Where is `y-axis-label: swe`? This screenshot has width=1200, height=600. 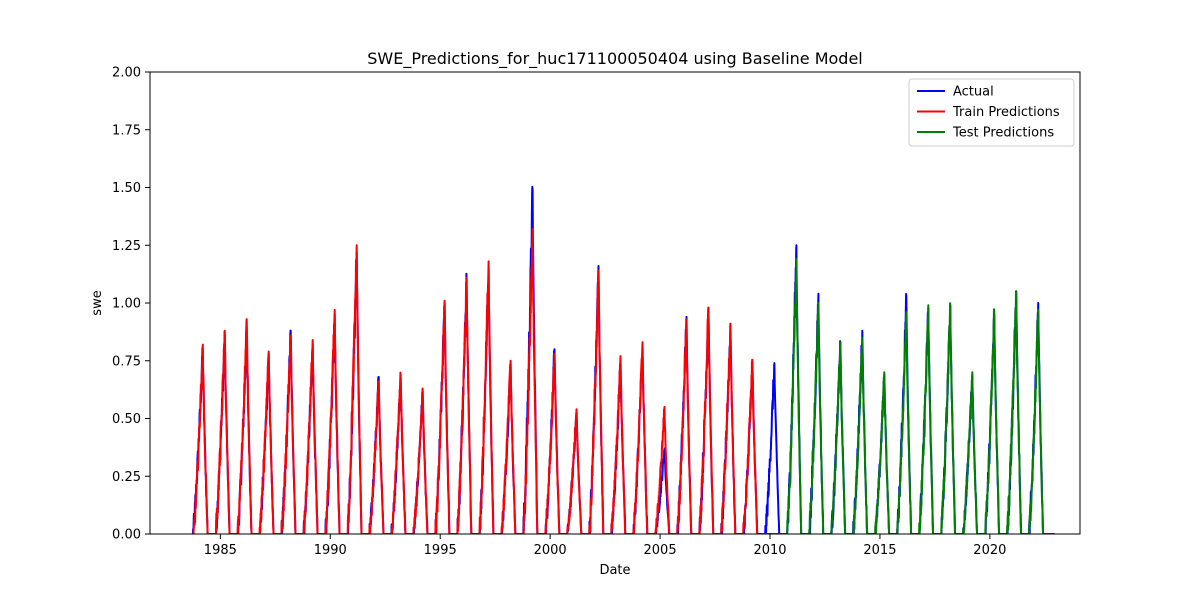 y-axis-label: swe is located at coordinates (97, 302).